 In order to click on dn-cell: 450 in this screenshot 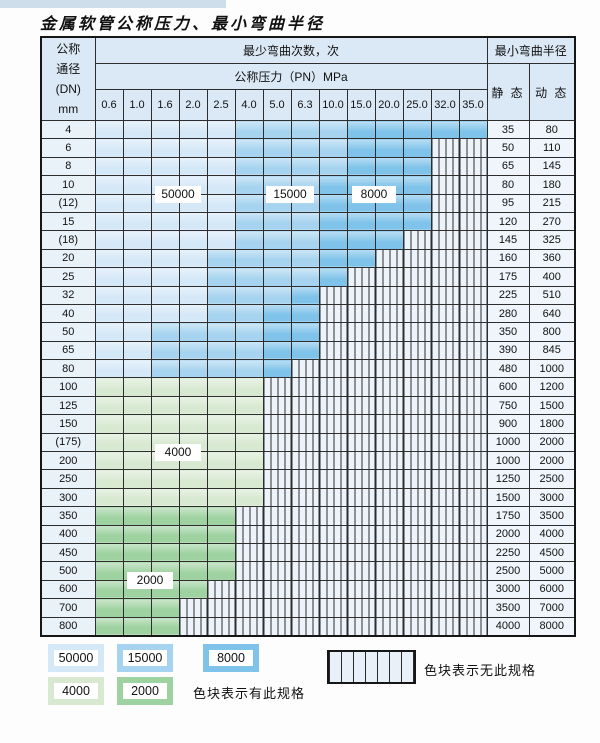, I will do `click(68, 552)`.